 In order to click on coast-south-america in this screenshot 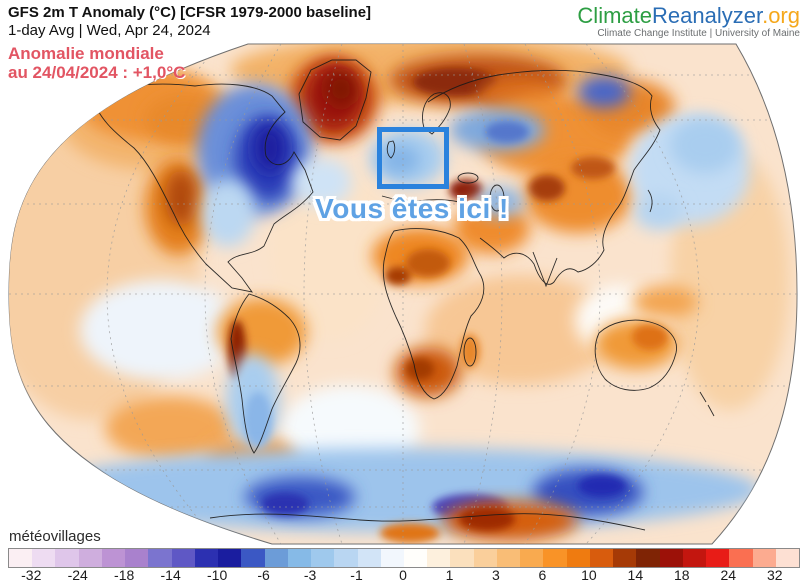, I will do `click(265, 373)`.